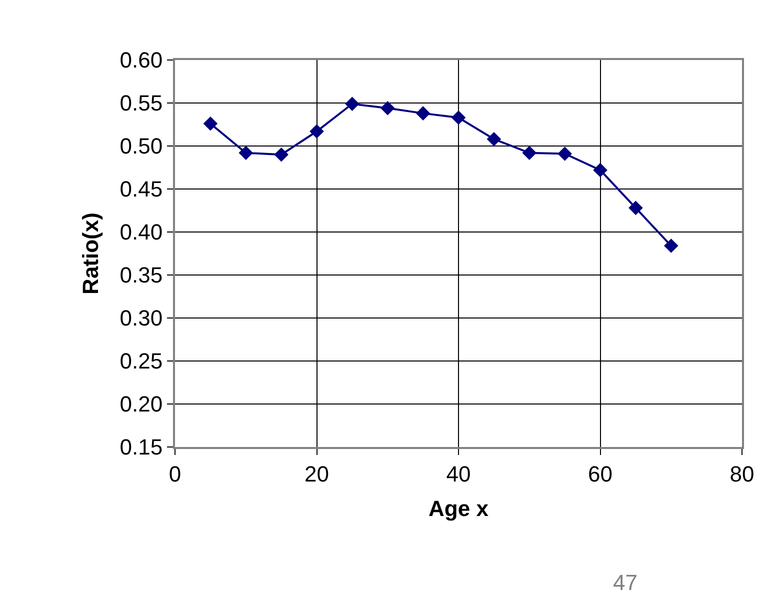 The image size is (782, 600). What do you see at coordinates (625, 582) in the screenshot?
I see `text: 47` at bounding box center [625, 582].